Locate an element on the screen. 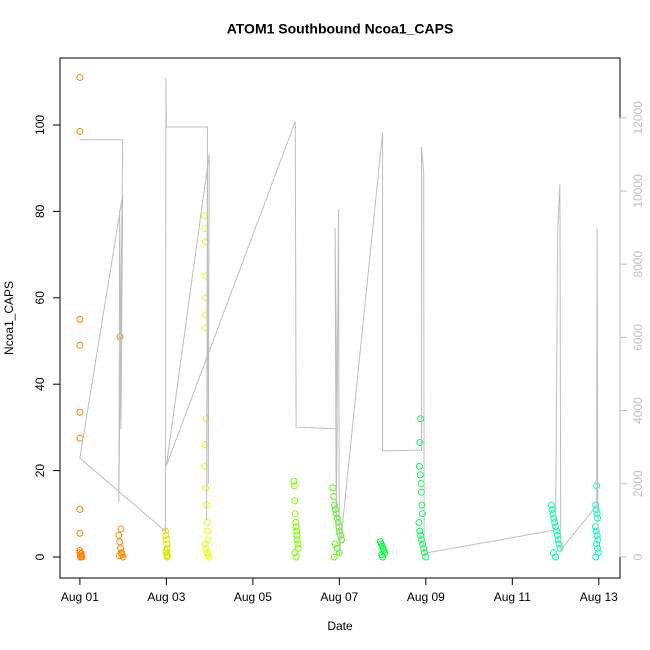  x-tick-label: Aug 05 is located at coordinates (253, 597).